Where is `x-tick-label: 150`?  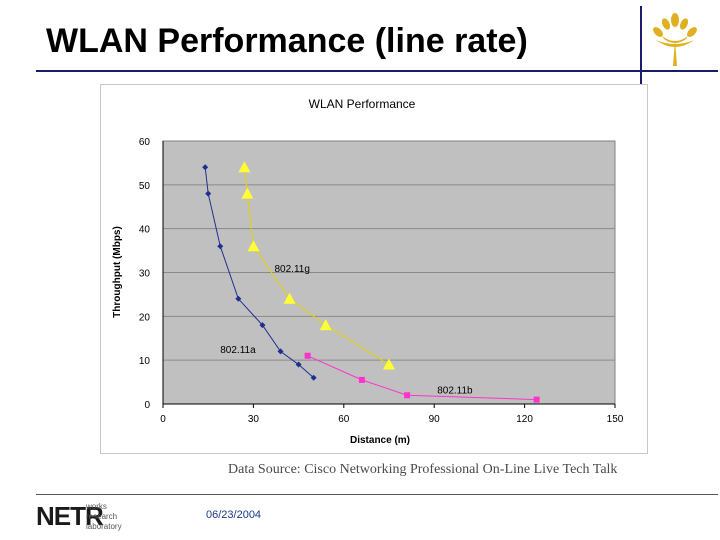 x-tick-label: 150 is located at coordinates (615, 419).